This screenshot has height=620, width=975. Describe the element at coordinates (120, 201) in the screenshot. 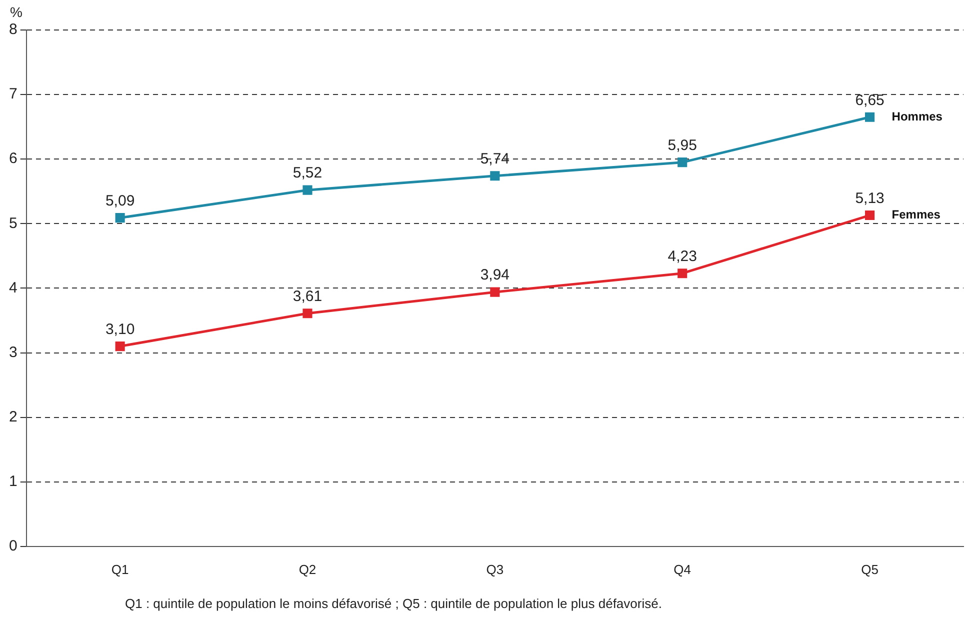

I see `data-label: 5,09` at that location.